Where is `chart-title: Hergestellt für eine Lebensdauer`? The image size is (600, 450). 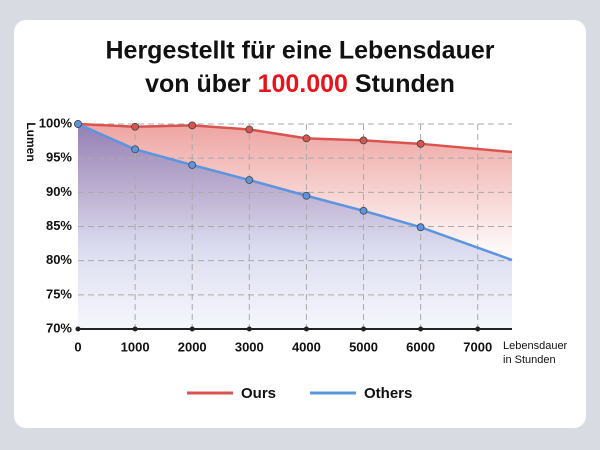 chart-title: Hergestellt für eine Lebensdauer is located at coordinates (299, 51).